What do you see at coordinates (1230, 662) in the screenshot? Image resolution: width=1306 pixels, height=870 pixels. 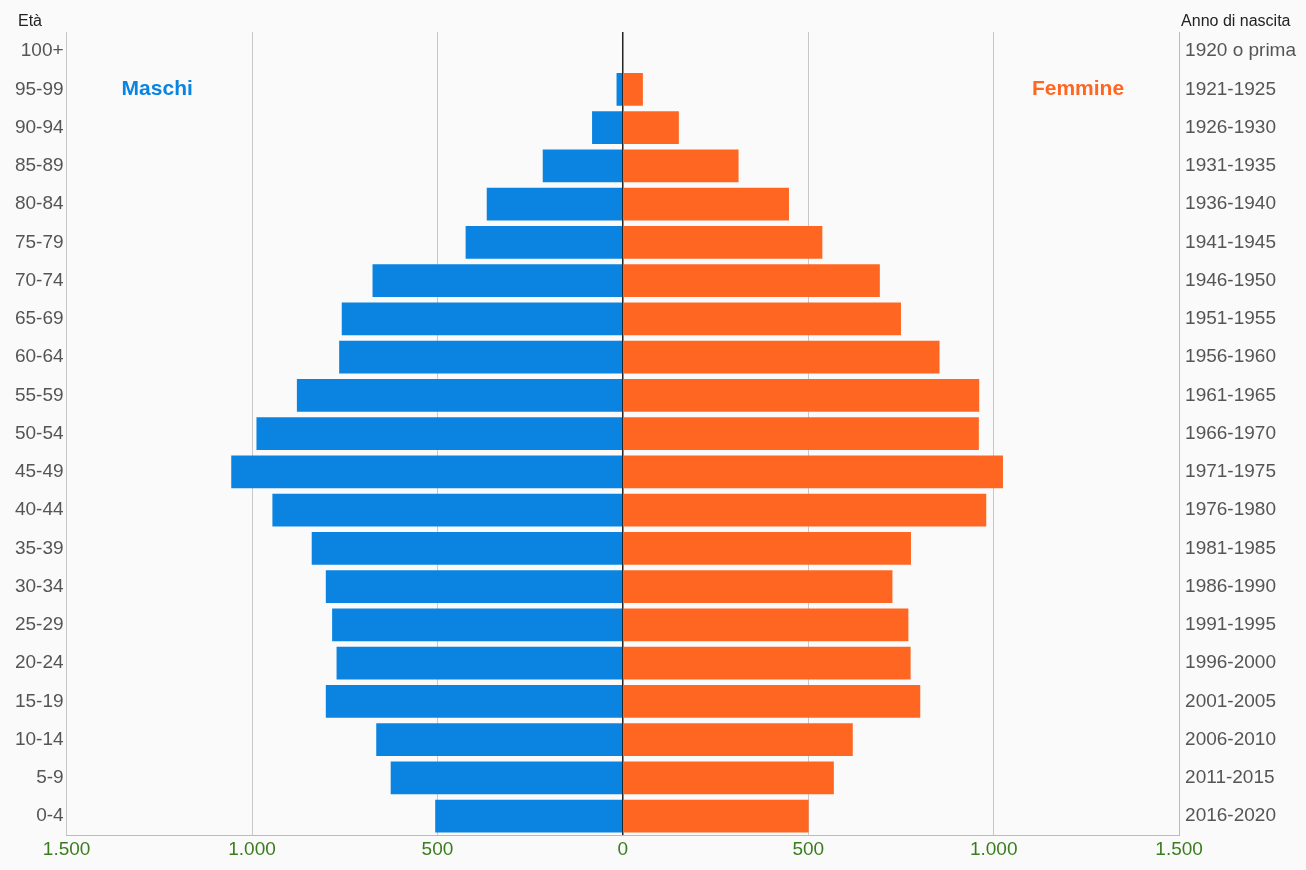 I see `y2-tick-label: 1996-2000` at bounding box center [1230, 662].